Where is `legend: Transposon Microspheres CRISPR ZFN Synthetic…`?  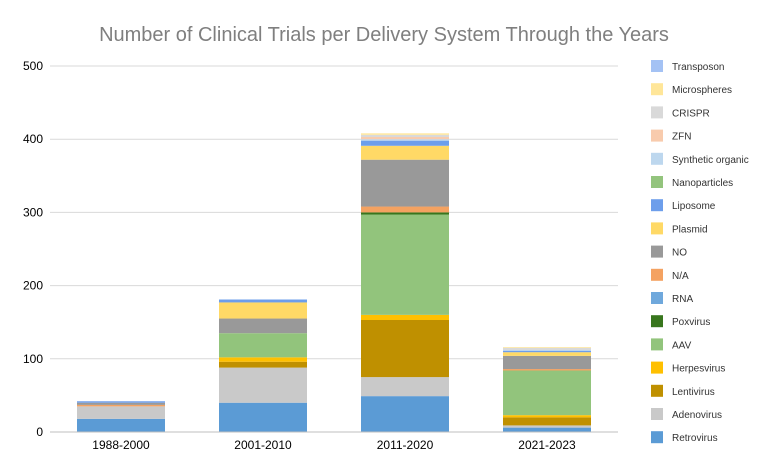
legend: Transposon Microspheres CRISPR ZFN Synthetic… is located at coordinates (700, 252).